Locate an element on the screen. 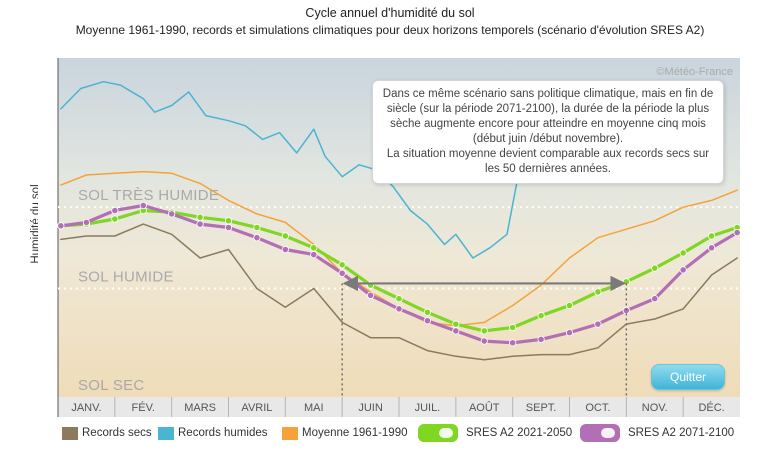 The height and width of the screenshot is (466, 780). zone-label: SOL HUMIDE is located at coordinates (126, 277).